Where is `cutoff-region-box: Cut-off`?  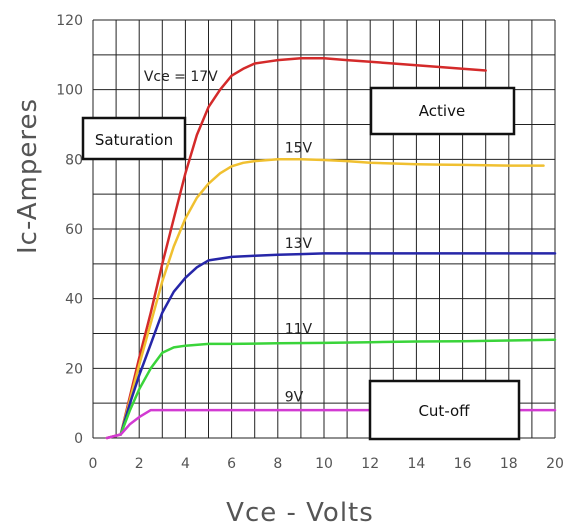 cutoff-region-box: Cut-off is located at coordinates (444, 410).